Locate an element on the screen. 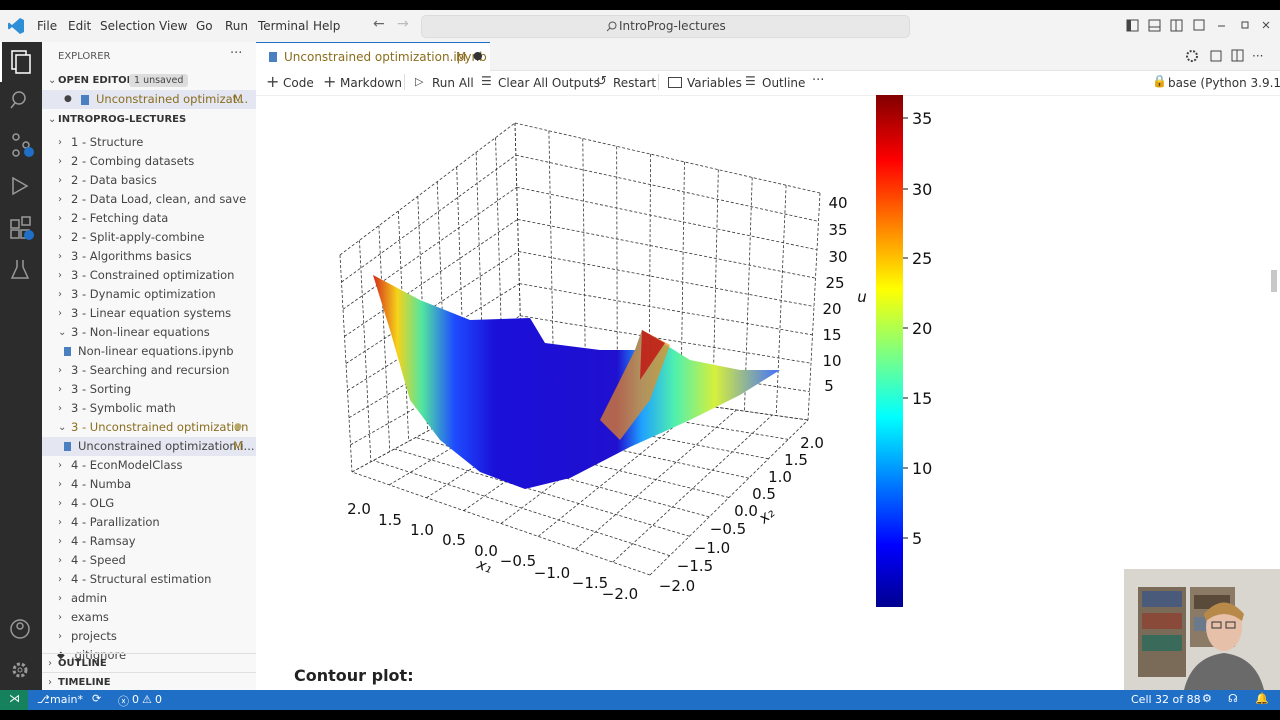 The height and width of the screenshot is (720, 1280). more-actions: ··· is located at coordinates (236, 53).